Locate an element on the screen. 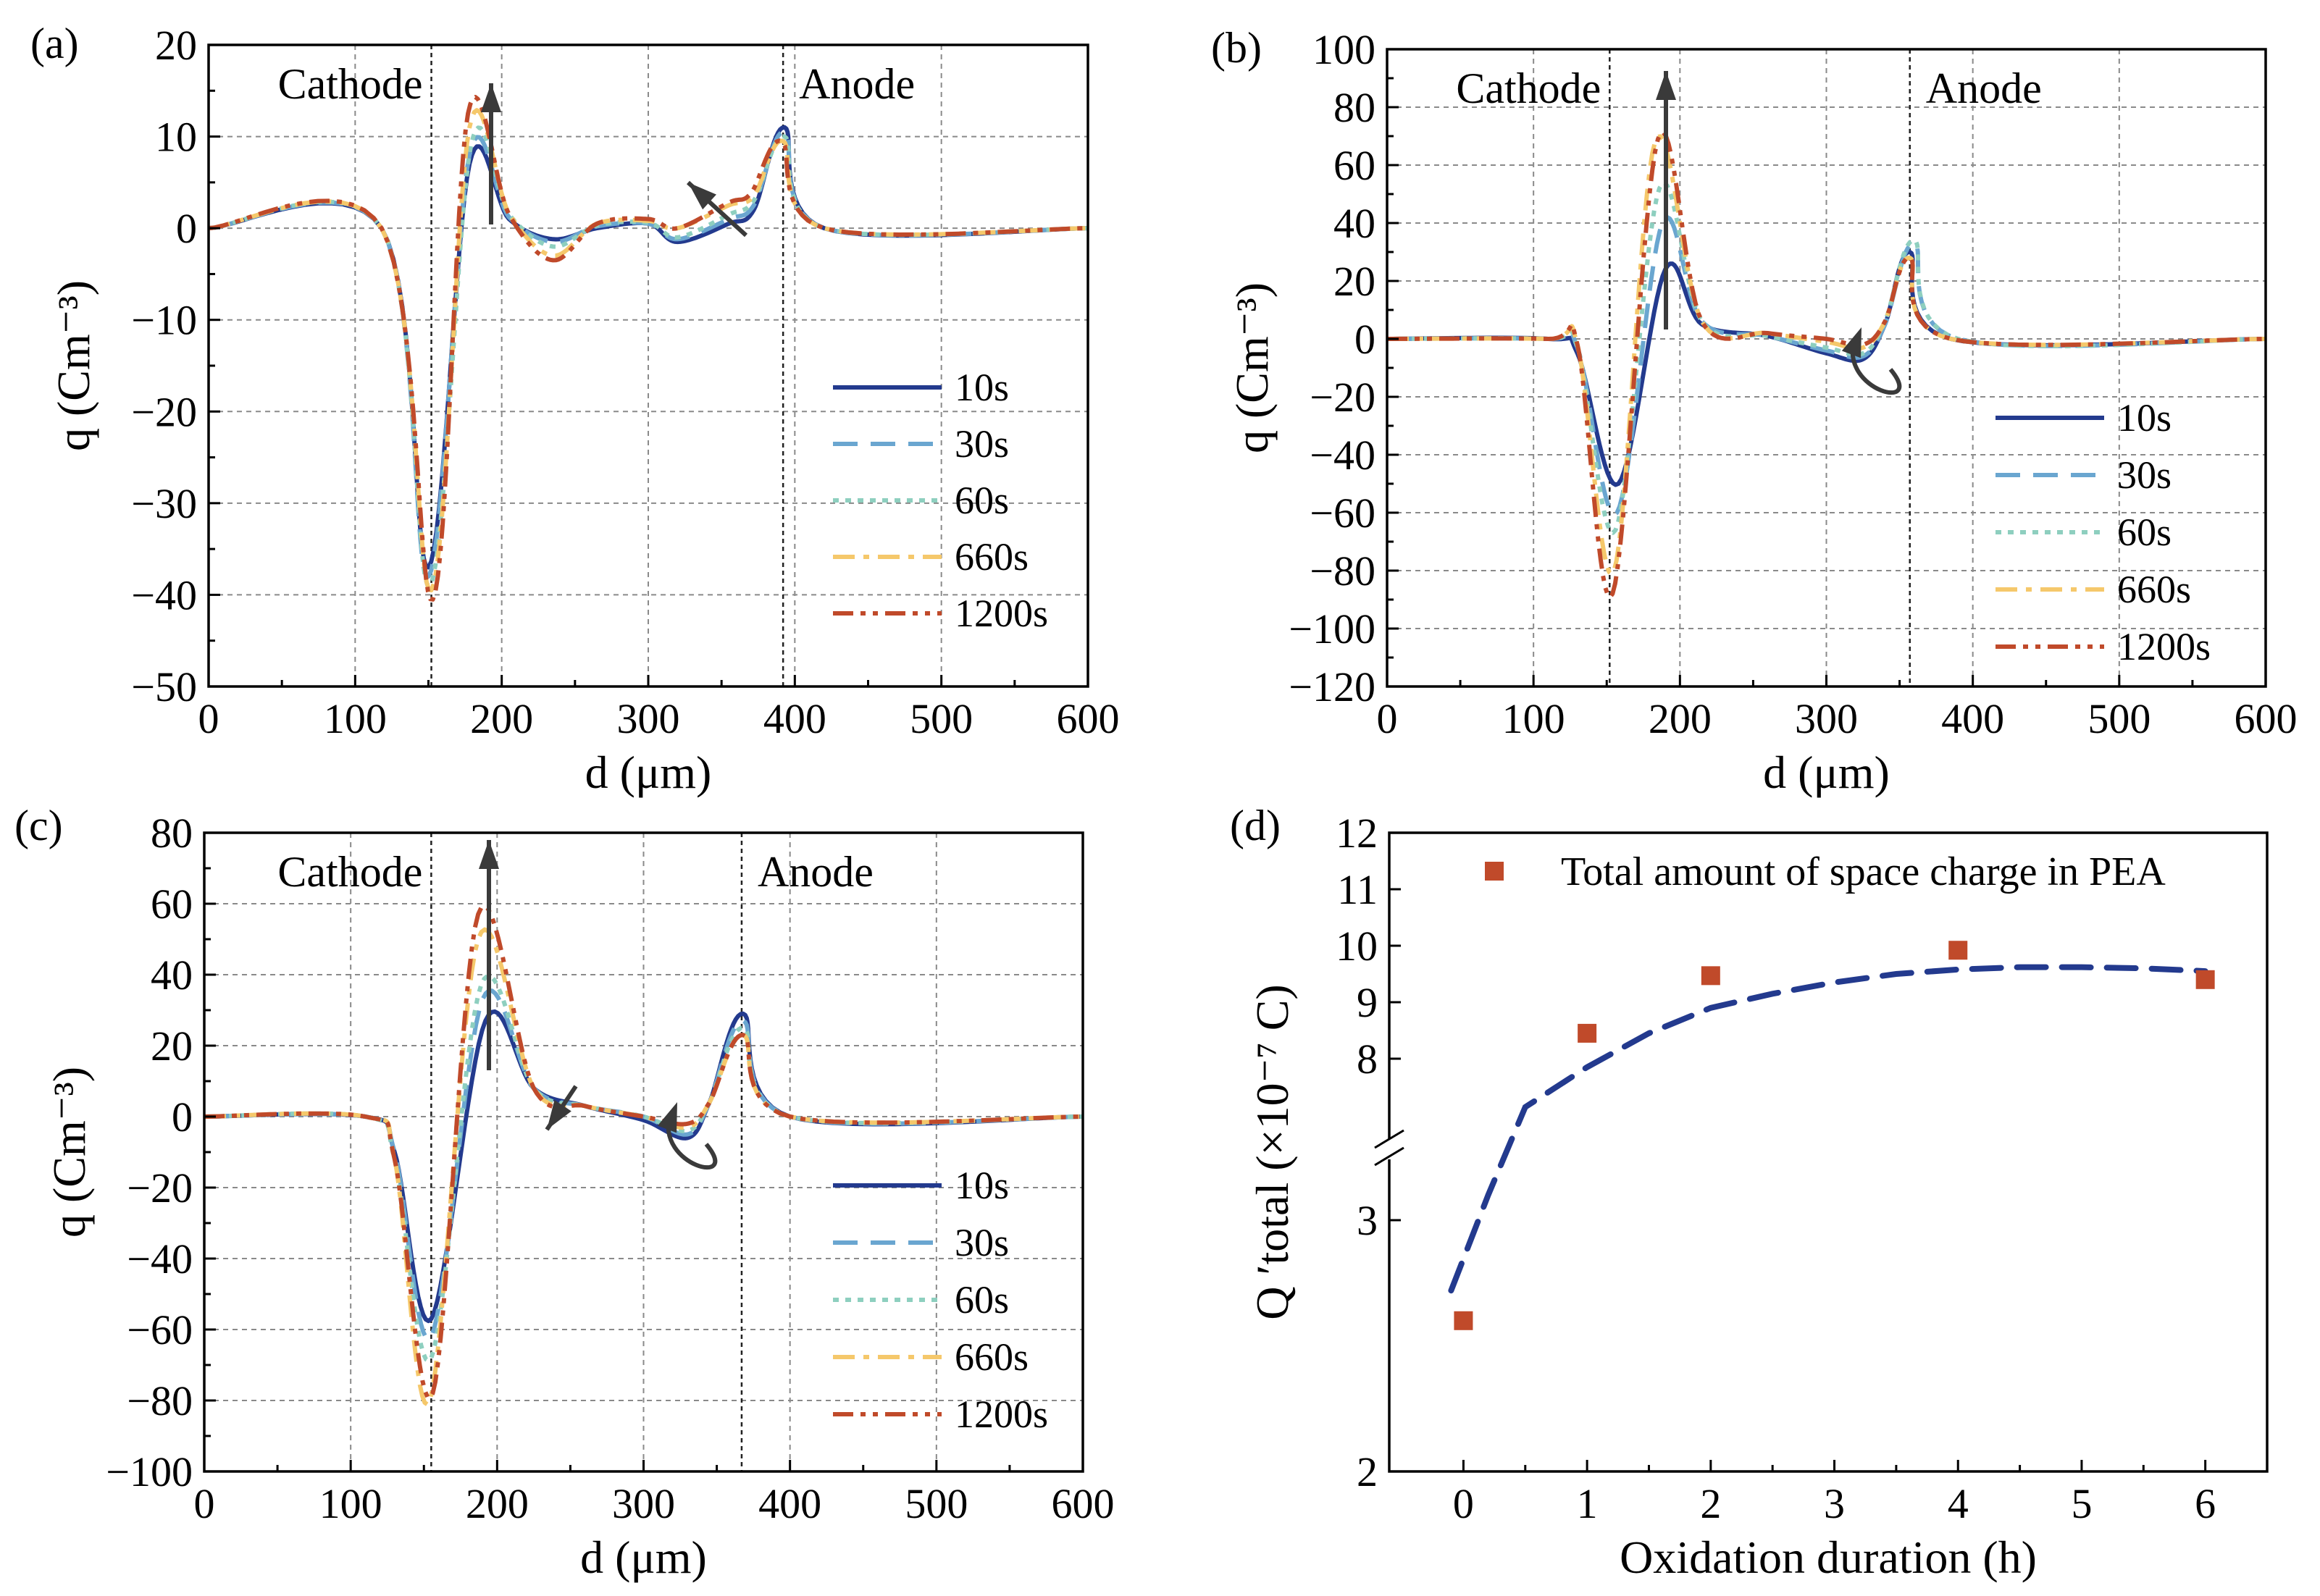  x-tick-label: 4 is located at coordinates (1958, 1503).